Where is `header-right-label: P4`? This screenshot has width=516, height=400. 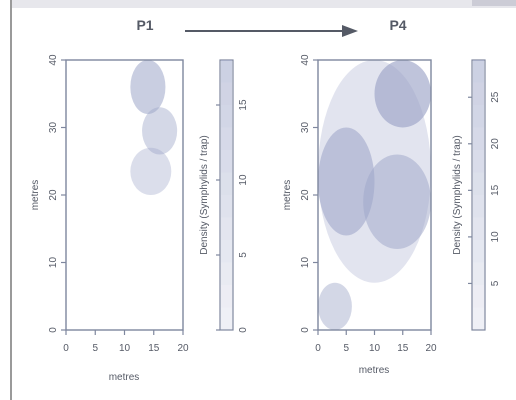 header-right-label: P4 is located at coordinates (397, 25).